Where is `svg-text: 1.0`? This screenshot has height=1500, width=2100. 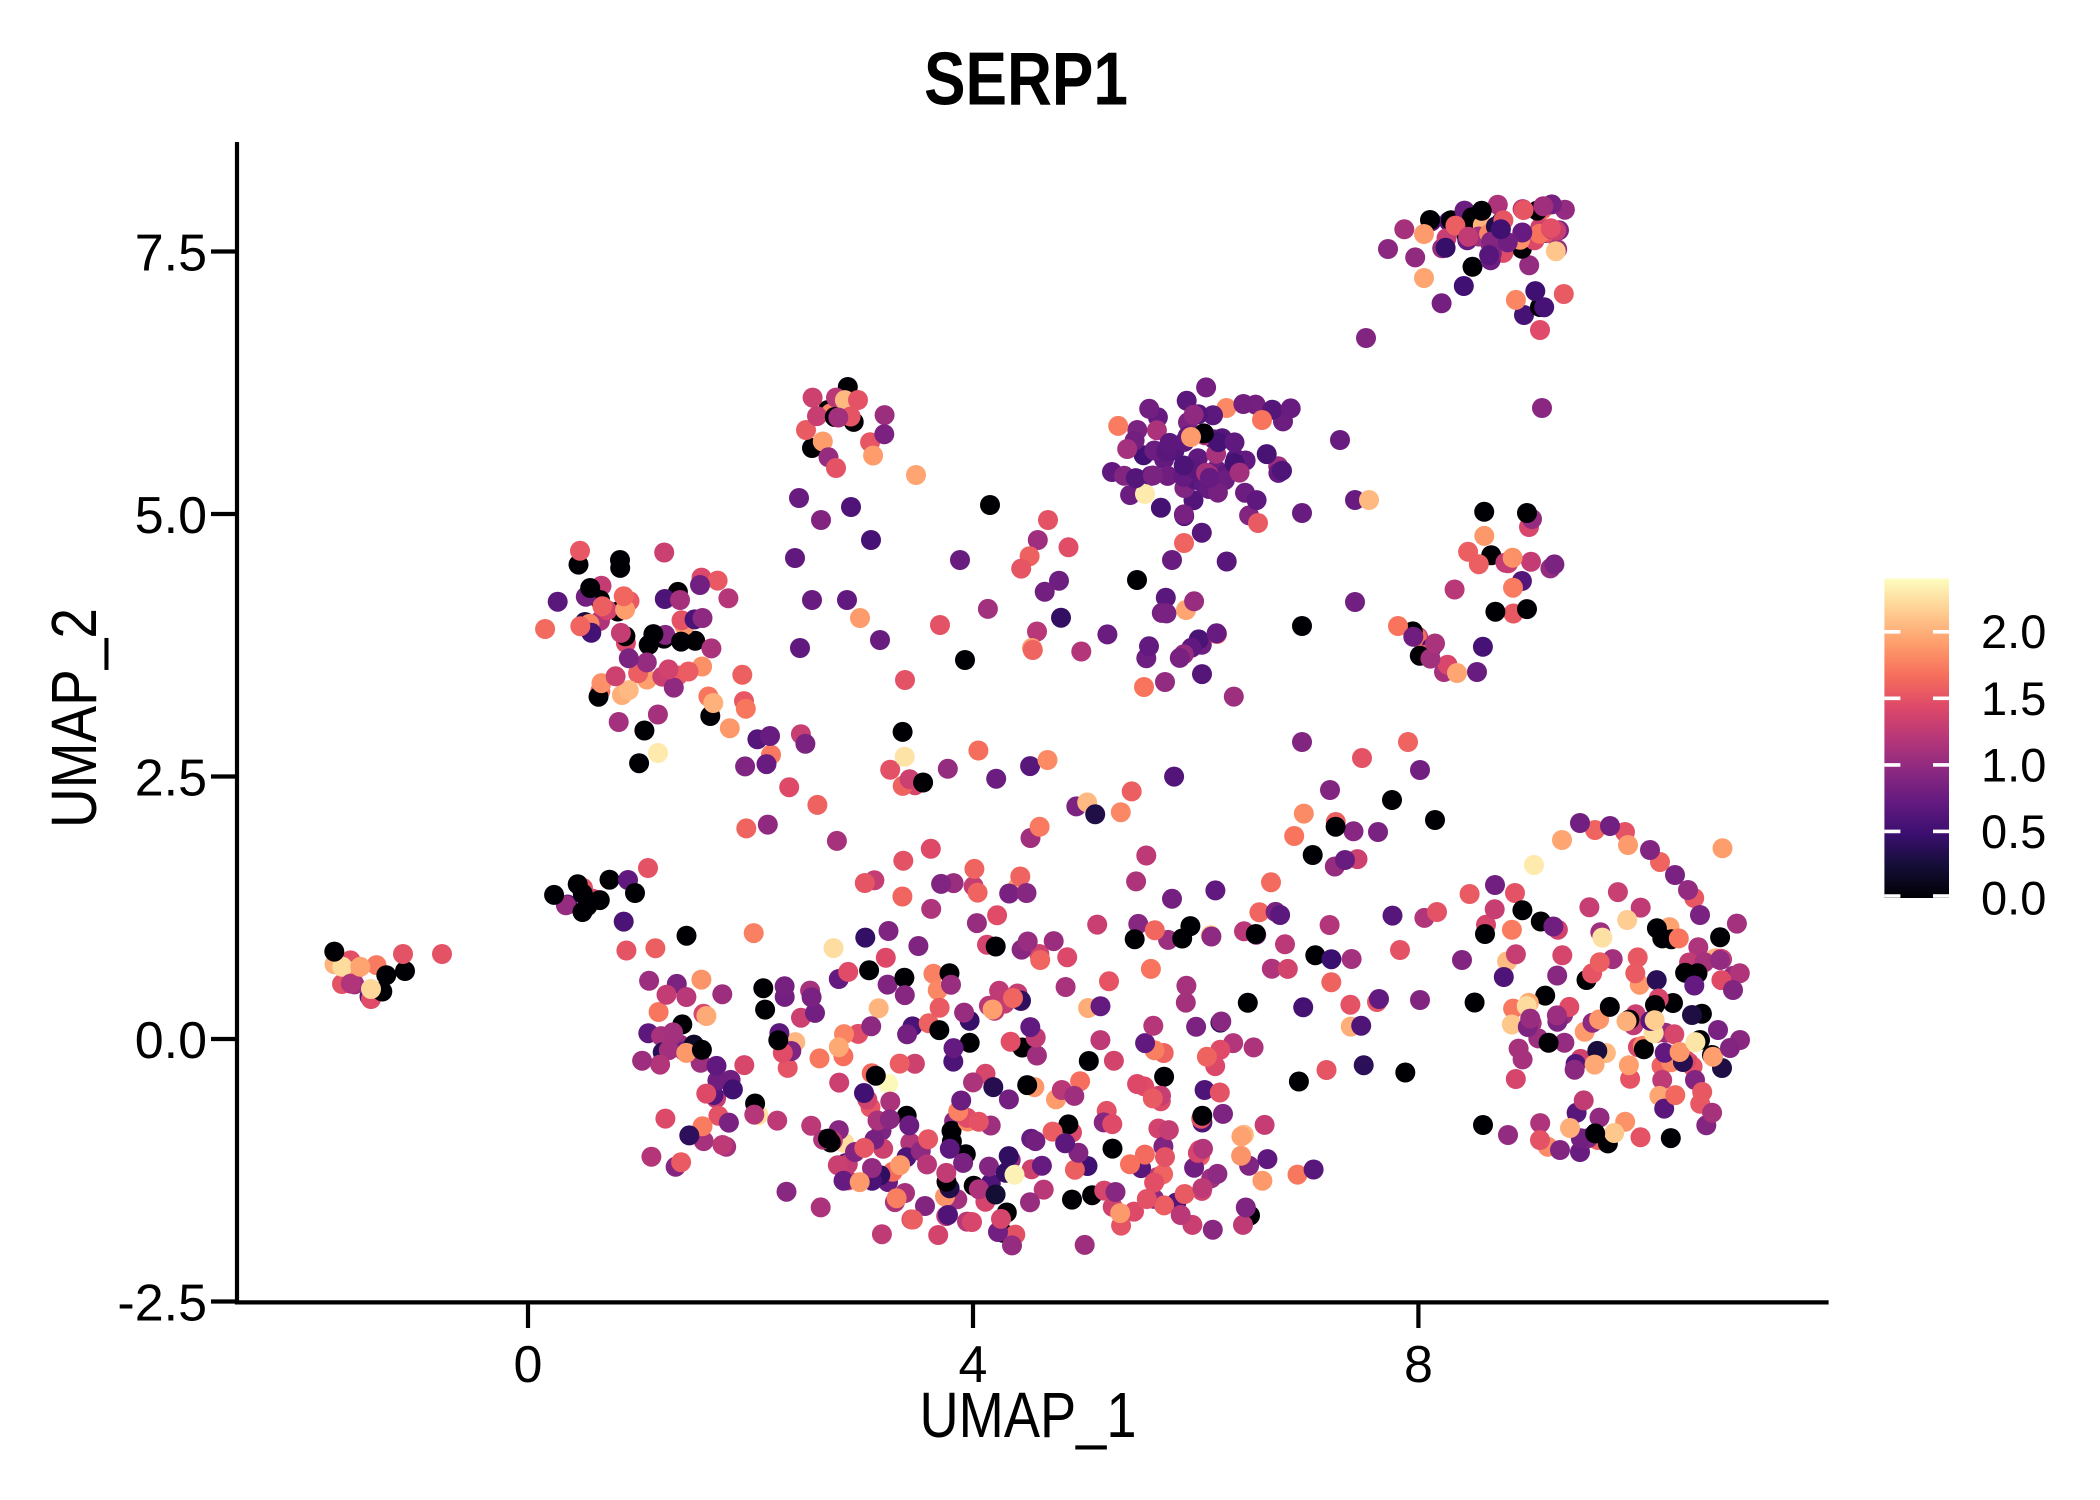
svg-text: 1.0 is located at coordinates (2013, 764).